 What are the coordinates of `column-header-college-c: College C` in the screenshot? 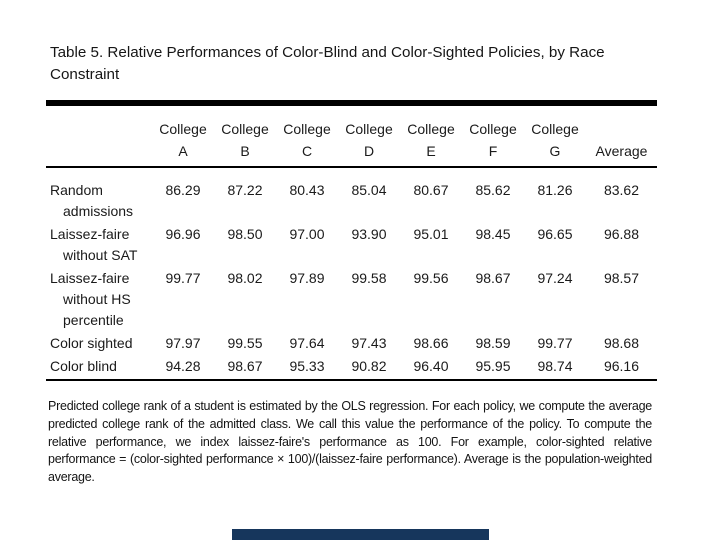 It's located at (307, 140).